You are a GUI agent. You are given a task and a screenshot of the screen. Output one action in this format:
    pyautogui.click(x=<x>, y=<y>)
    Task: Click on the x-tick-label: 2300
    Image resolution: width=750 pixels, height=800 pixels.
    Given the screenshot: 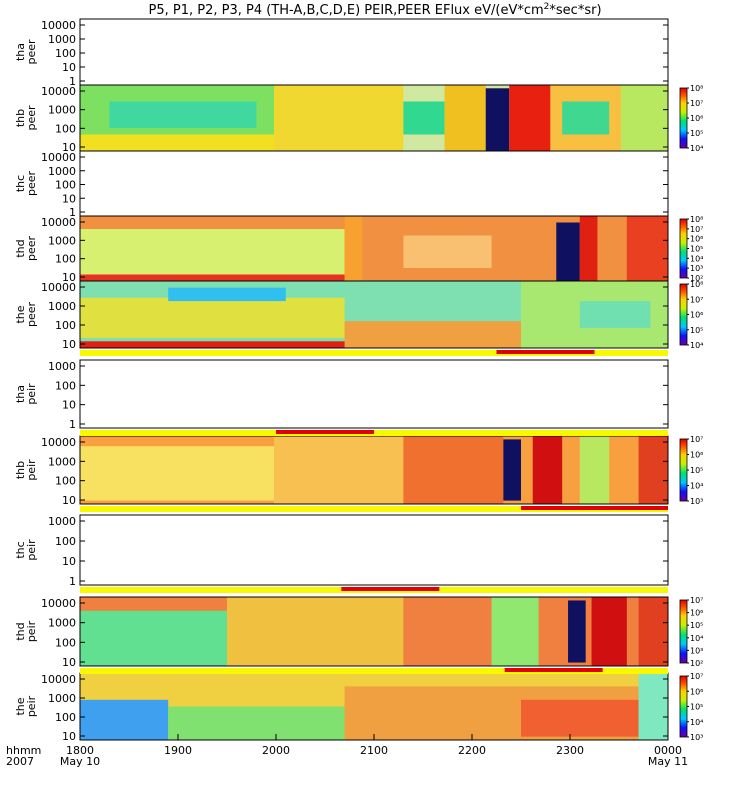 What is the action you would take?
    pyautogui.click(x=570, y=750)
    